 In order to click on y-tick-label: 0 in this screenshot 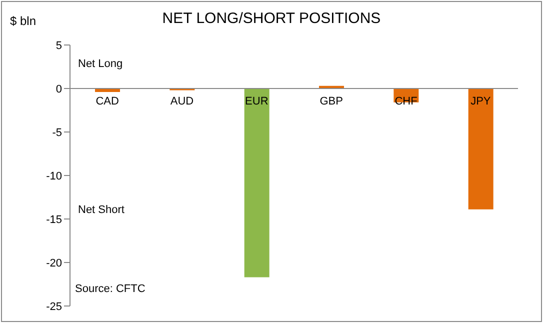, I will do `click(59, 89)`.